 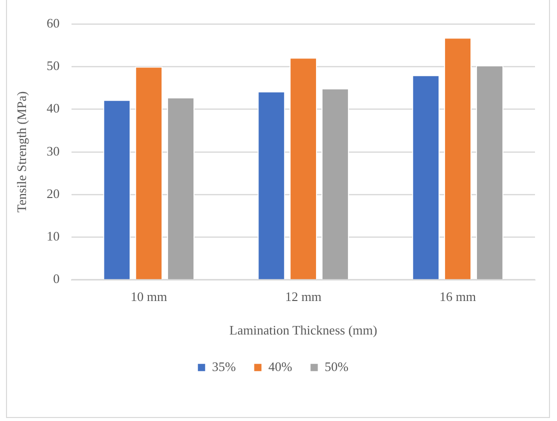 I want to click on y-tick-label: 40, so click(x=53, y=108).